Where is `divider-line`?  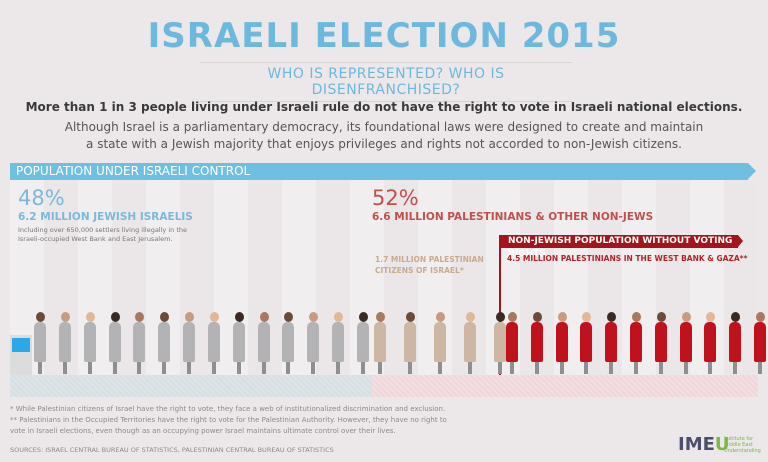
divider-line is located at coordinates (500, 305).